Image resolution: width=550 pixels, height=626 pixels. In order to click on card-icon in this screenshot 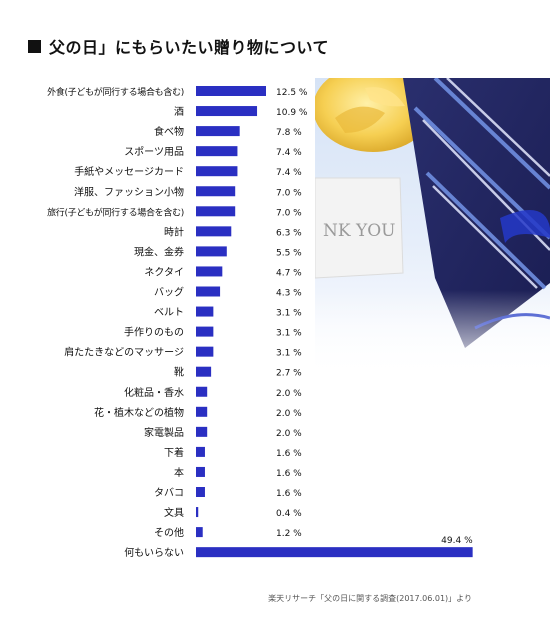, I will do `click(359, 228)`.